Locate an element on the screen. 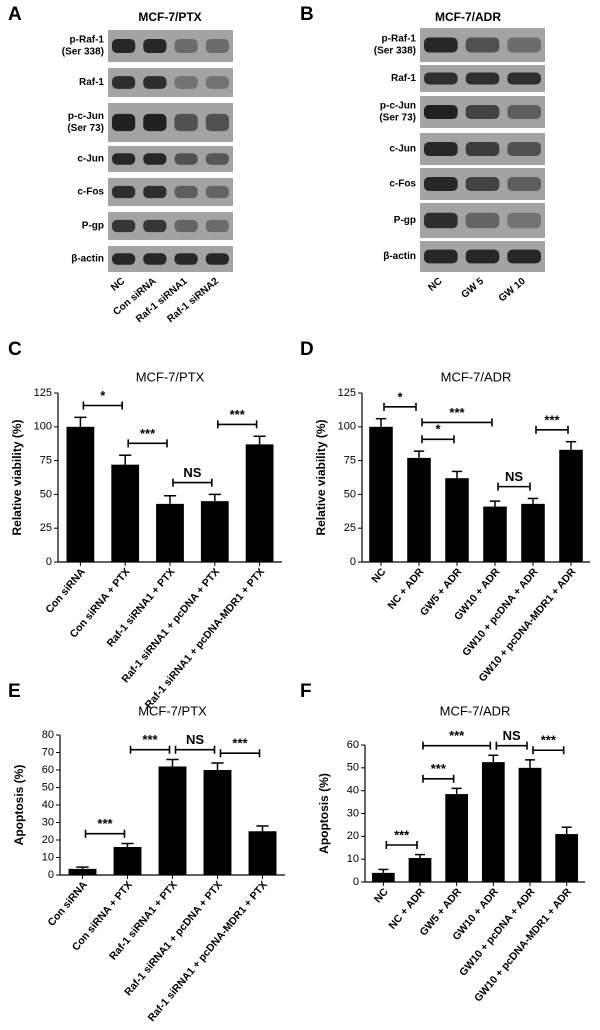 The image size is (600, 1030). protein-label: Raf-1 is located at coordinates (403, 78).